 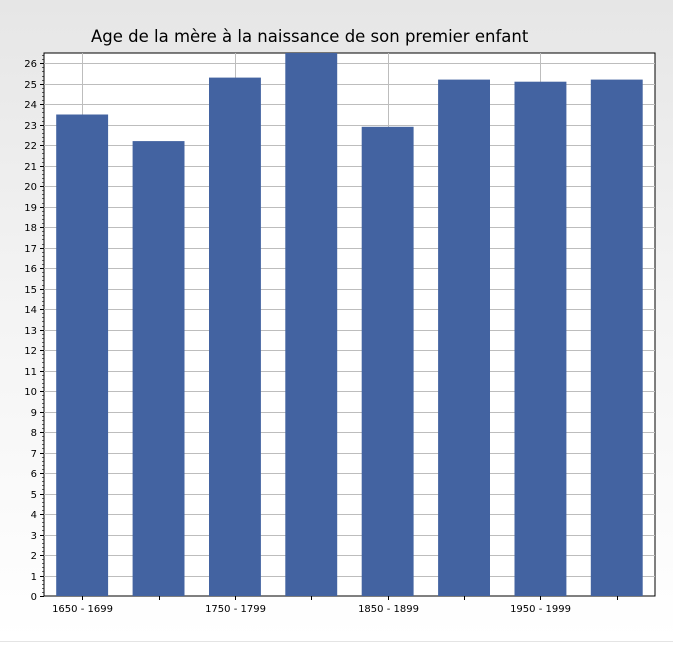 What do you see at coordinates (30, 208) in the screenshot?
I see `y-tick-label: 19` at bounding box center [30, 208].